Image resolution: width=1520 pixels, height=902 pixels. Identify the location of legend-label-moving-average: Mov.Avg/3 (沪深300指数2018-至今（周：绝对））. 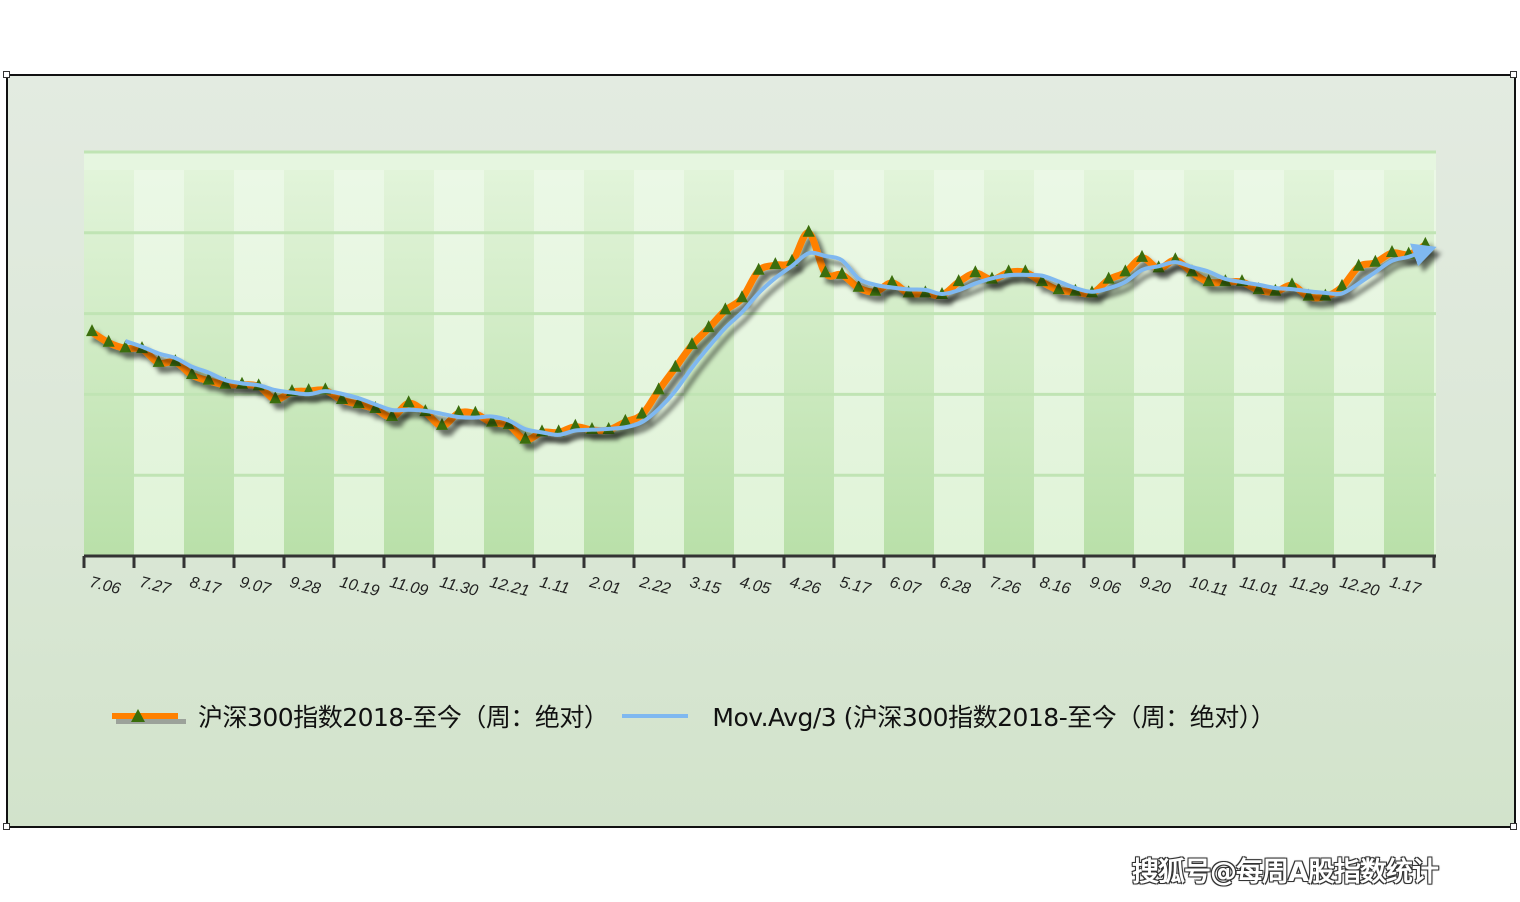
(994, 717).